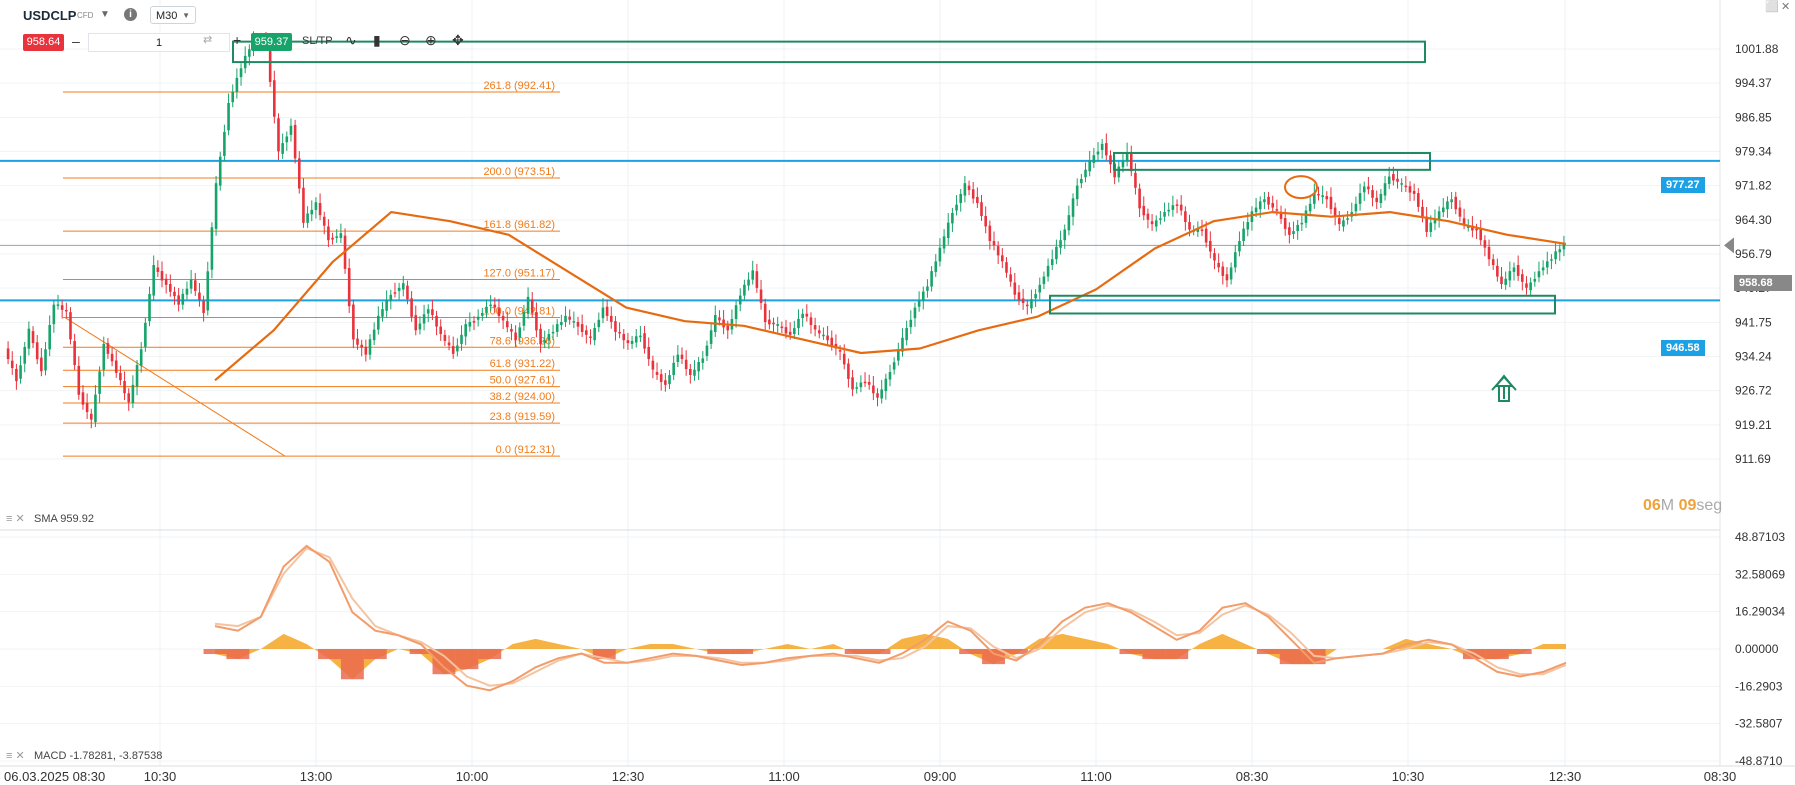 The height and width of the screenshot is (785, 1795). Describe the element at coordinates (1272, 161) in the screenshot. I see `zone-box` at that location.